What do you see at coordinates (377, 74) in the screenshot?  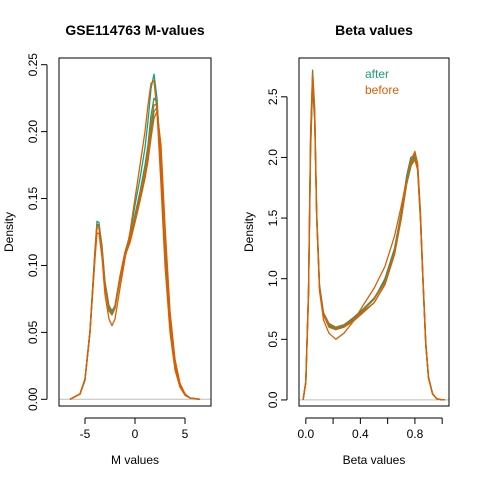 I see `legend-entry-after: after` at bounding box center [377, 74].